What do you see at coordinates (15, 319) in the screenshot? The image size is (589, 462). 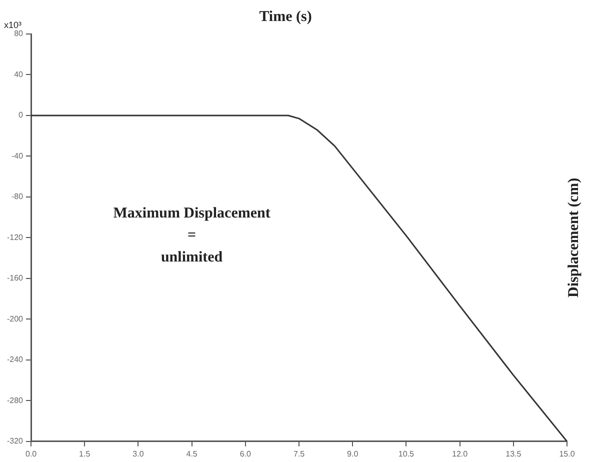 I see `y-tick-label: -200` at bounding box center [15, 319].